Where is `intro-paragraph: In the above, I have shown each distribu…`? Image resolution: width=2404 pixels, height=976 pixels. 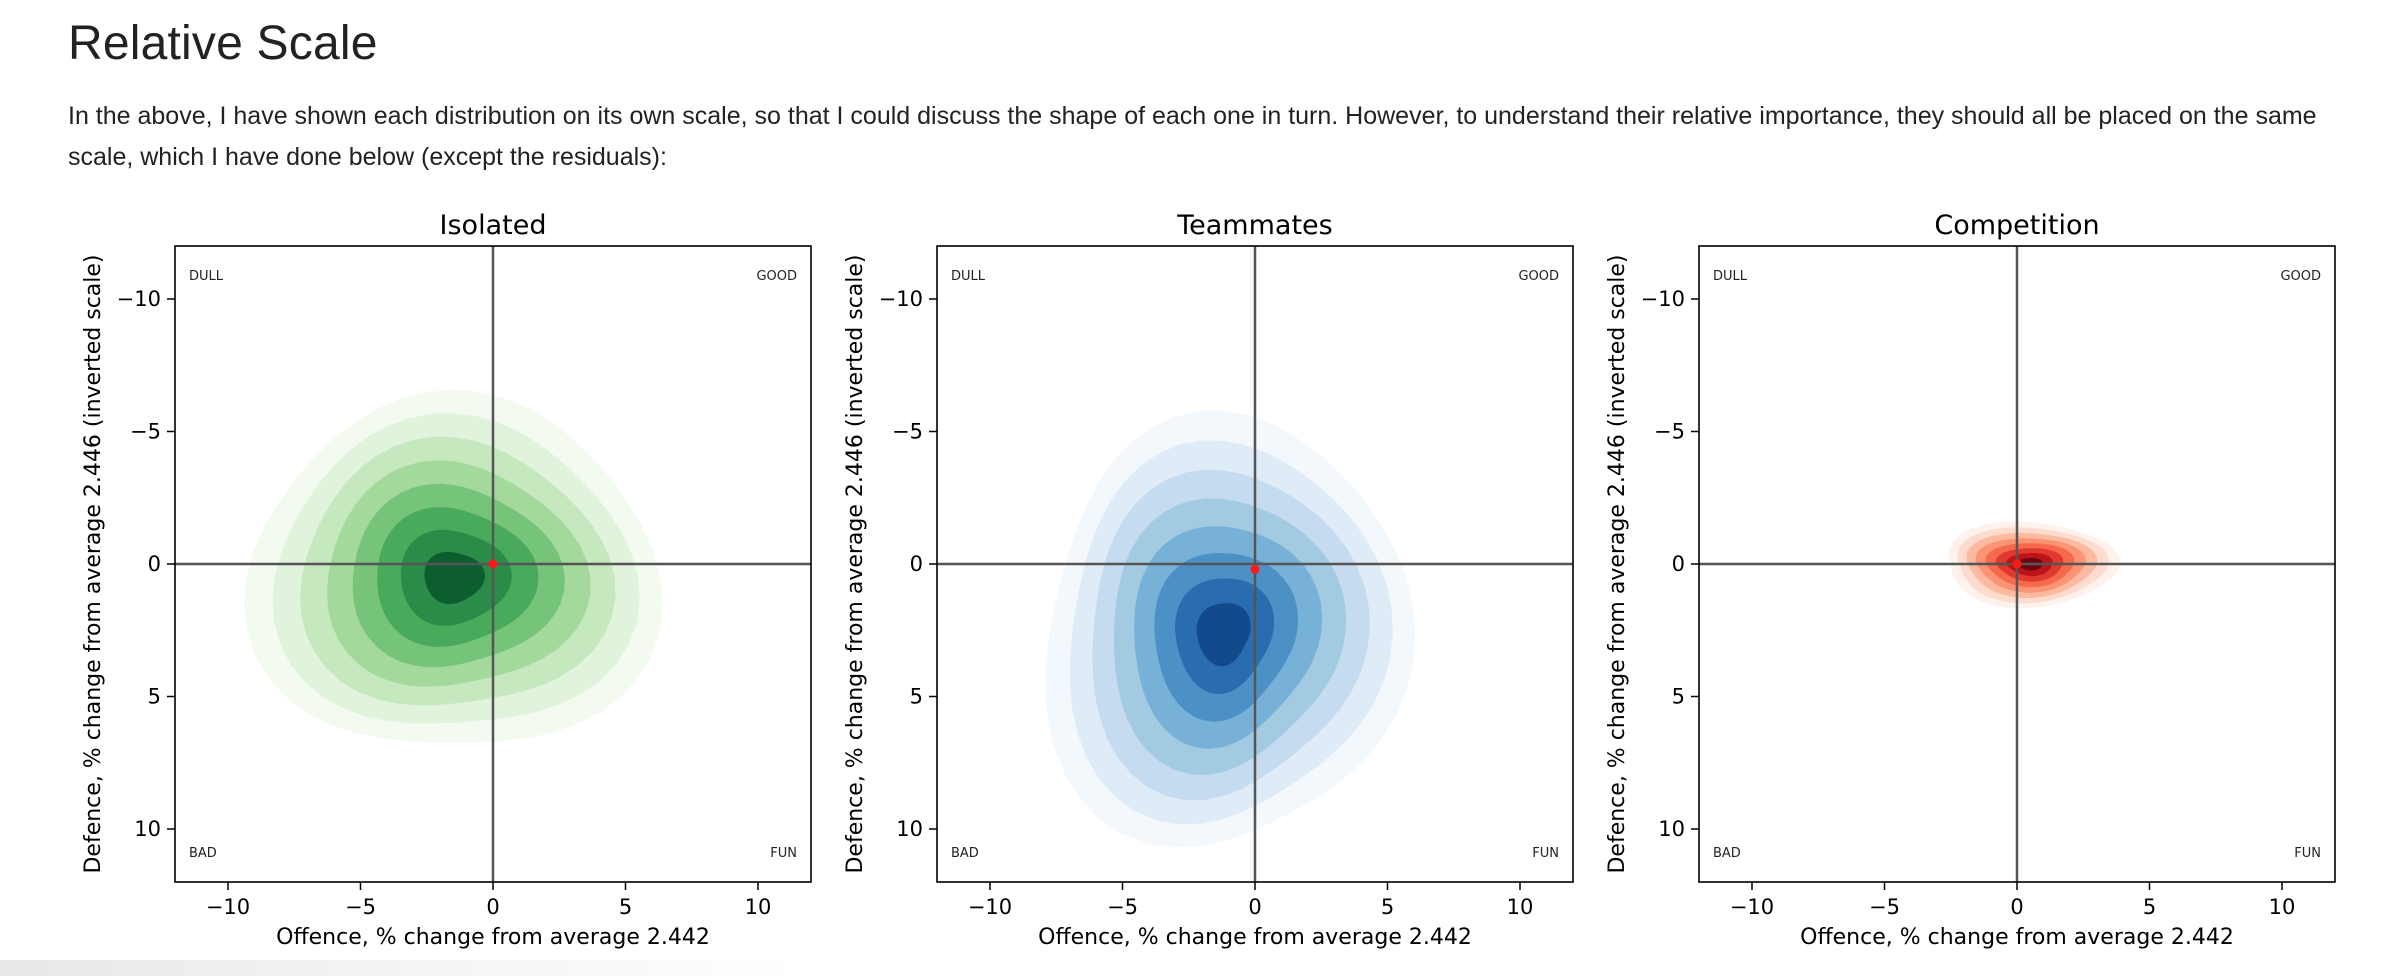
intro-paragraph: In the above, I have shown each distribu… is located at coordinates (1192, 136).